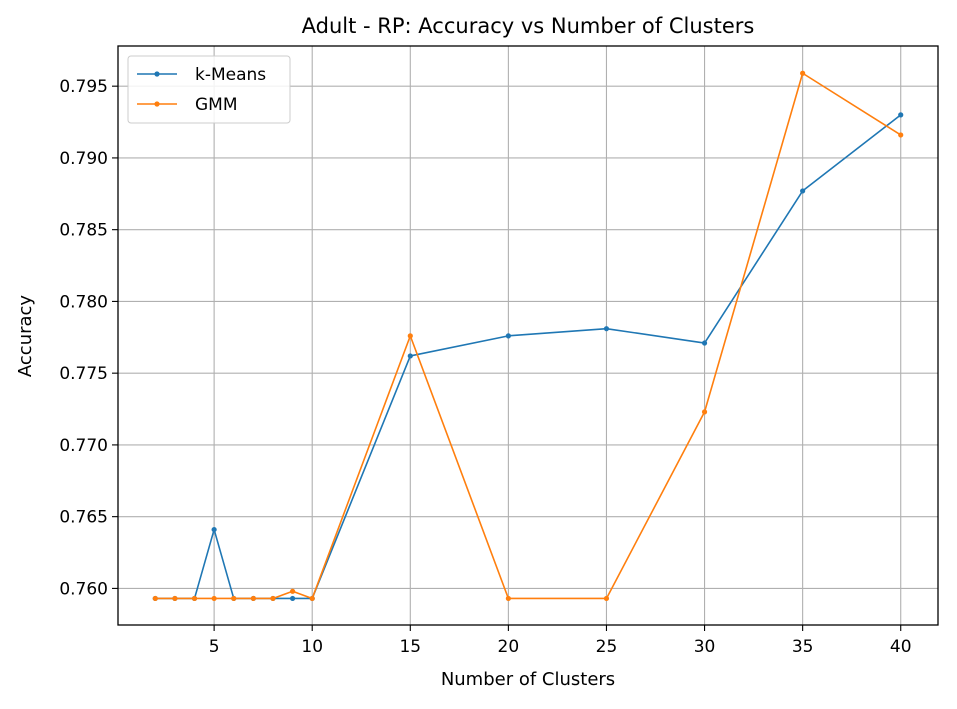 Image resolution: width=957 pixels, height=709 pixels. Describe the element at coordinates (312, 647) in the screenshot. I see `x-tick-label: 10` at that location.